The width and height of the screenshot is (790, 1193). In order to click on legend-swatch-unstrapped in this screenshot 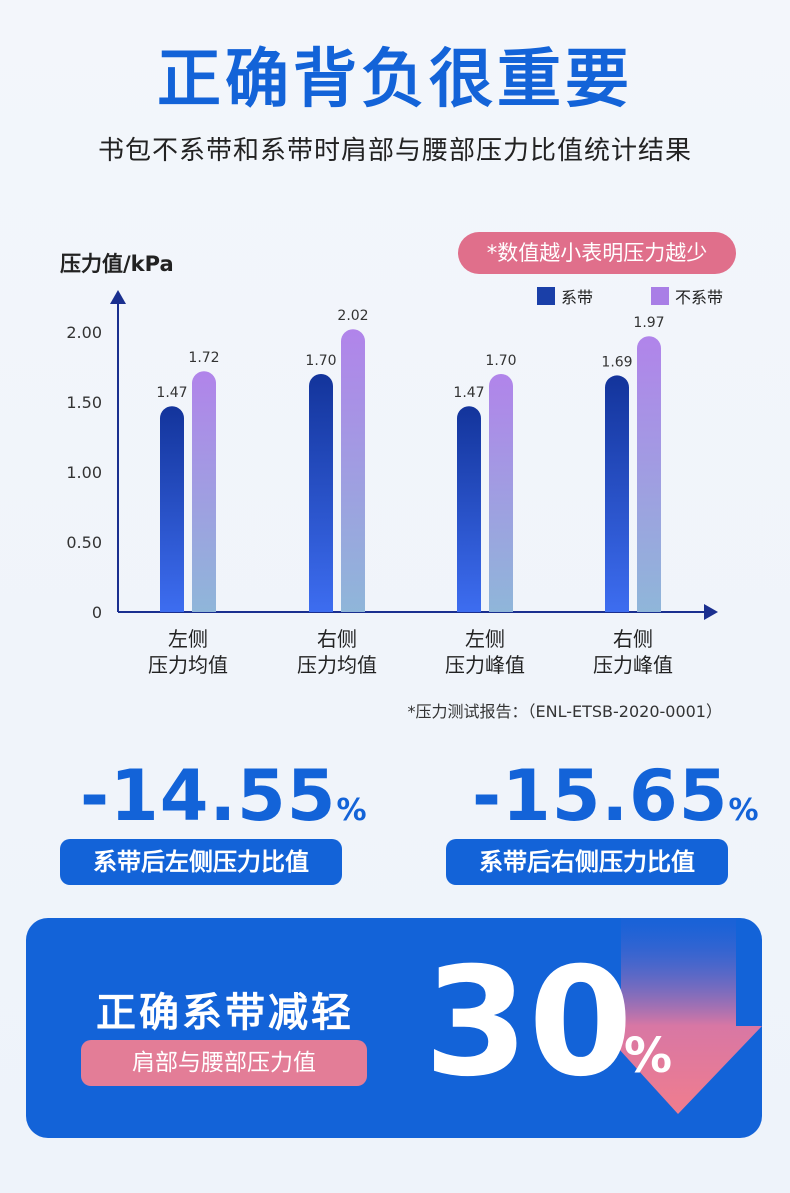, I will do `click(660, 296)`.